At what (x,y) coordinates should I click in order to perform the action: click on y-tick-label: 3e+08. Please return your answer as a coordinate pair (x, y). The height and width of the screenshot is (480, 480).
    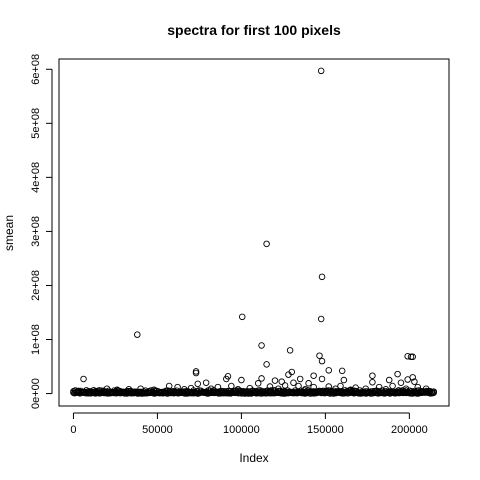
    Looking at the image, I should click on (36, 231).